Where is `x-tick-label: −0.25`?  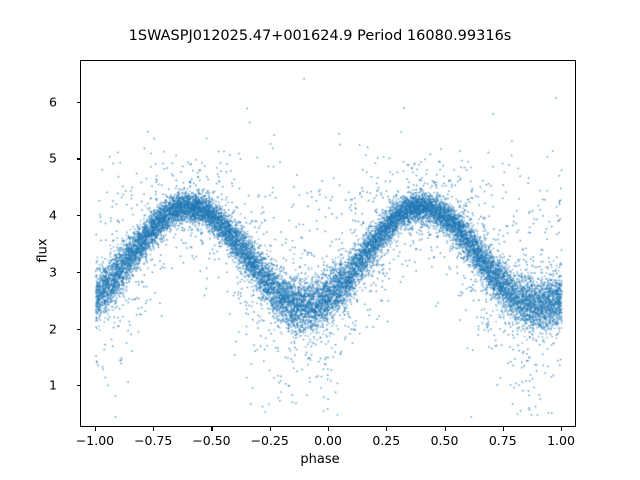 x-tick-label: −0.25 is located at coordinates (269, 440).